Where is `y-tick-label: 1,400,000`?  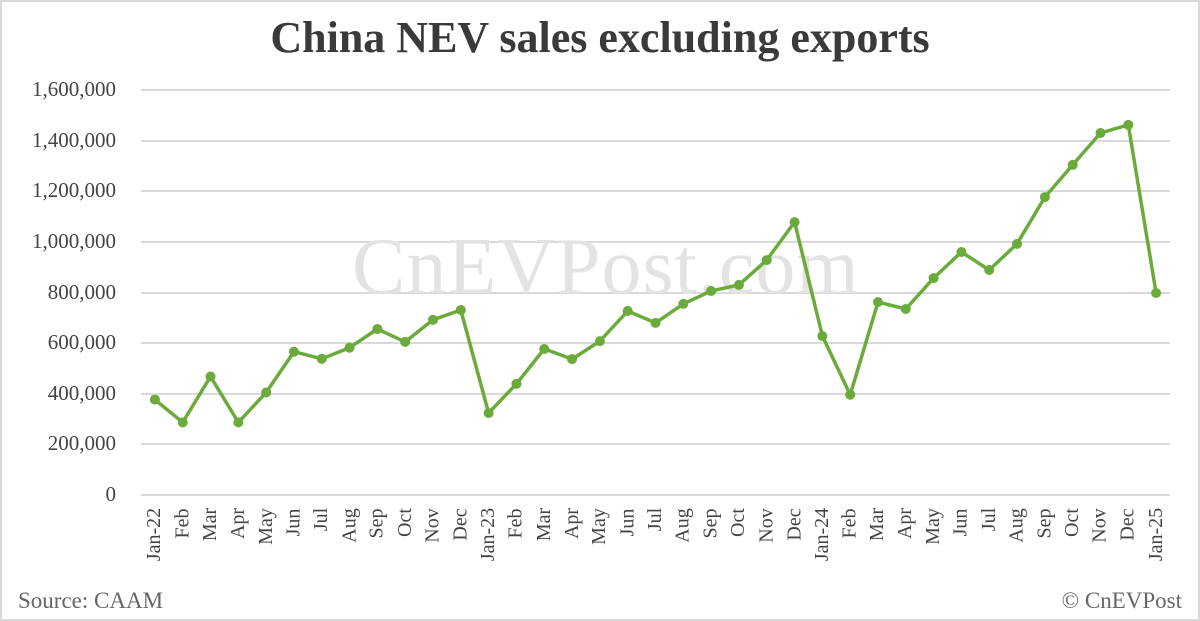 y-tick-label: 1,400,000 is located at coordinates (74, 139).